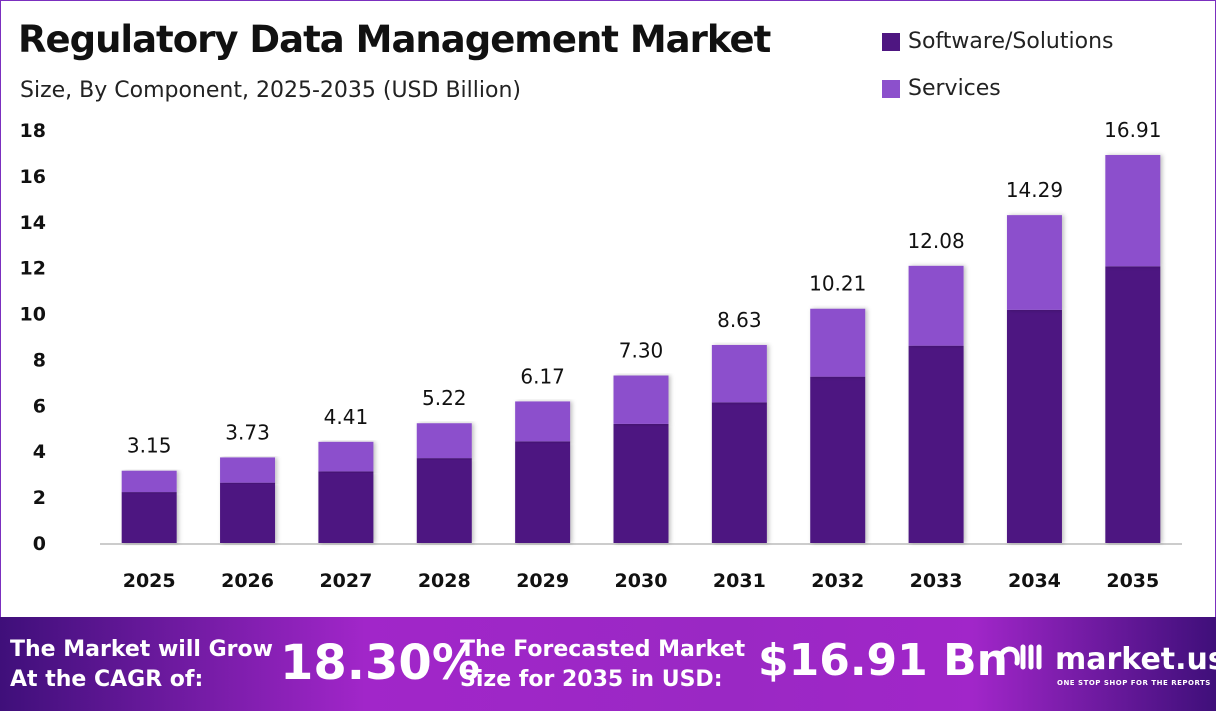 The height and width of the screenshot is (711, 1216). Describe the element at coordinates (39, 452) in the screenshot. I see `y-tick-label: 4` at that location.